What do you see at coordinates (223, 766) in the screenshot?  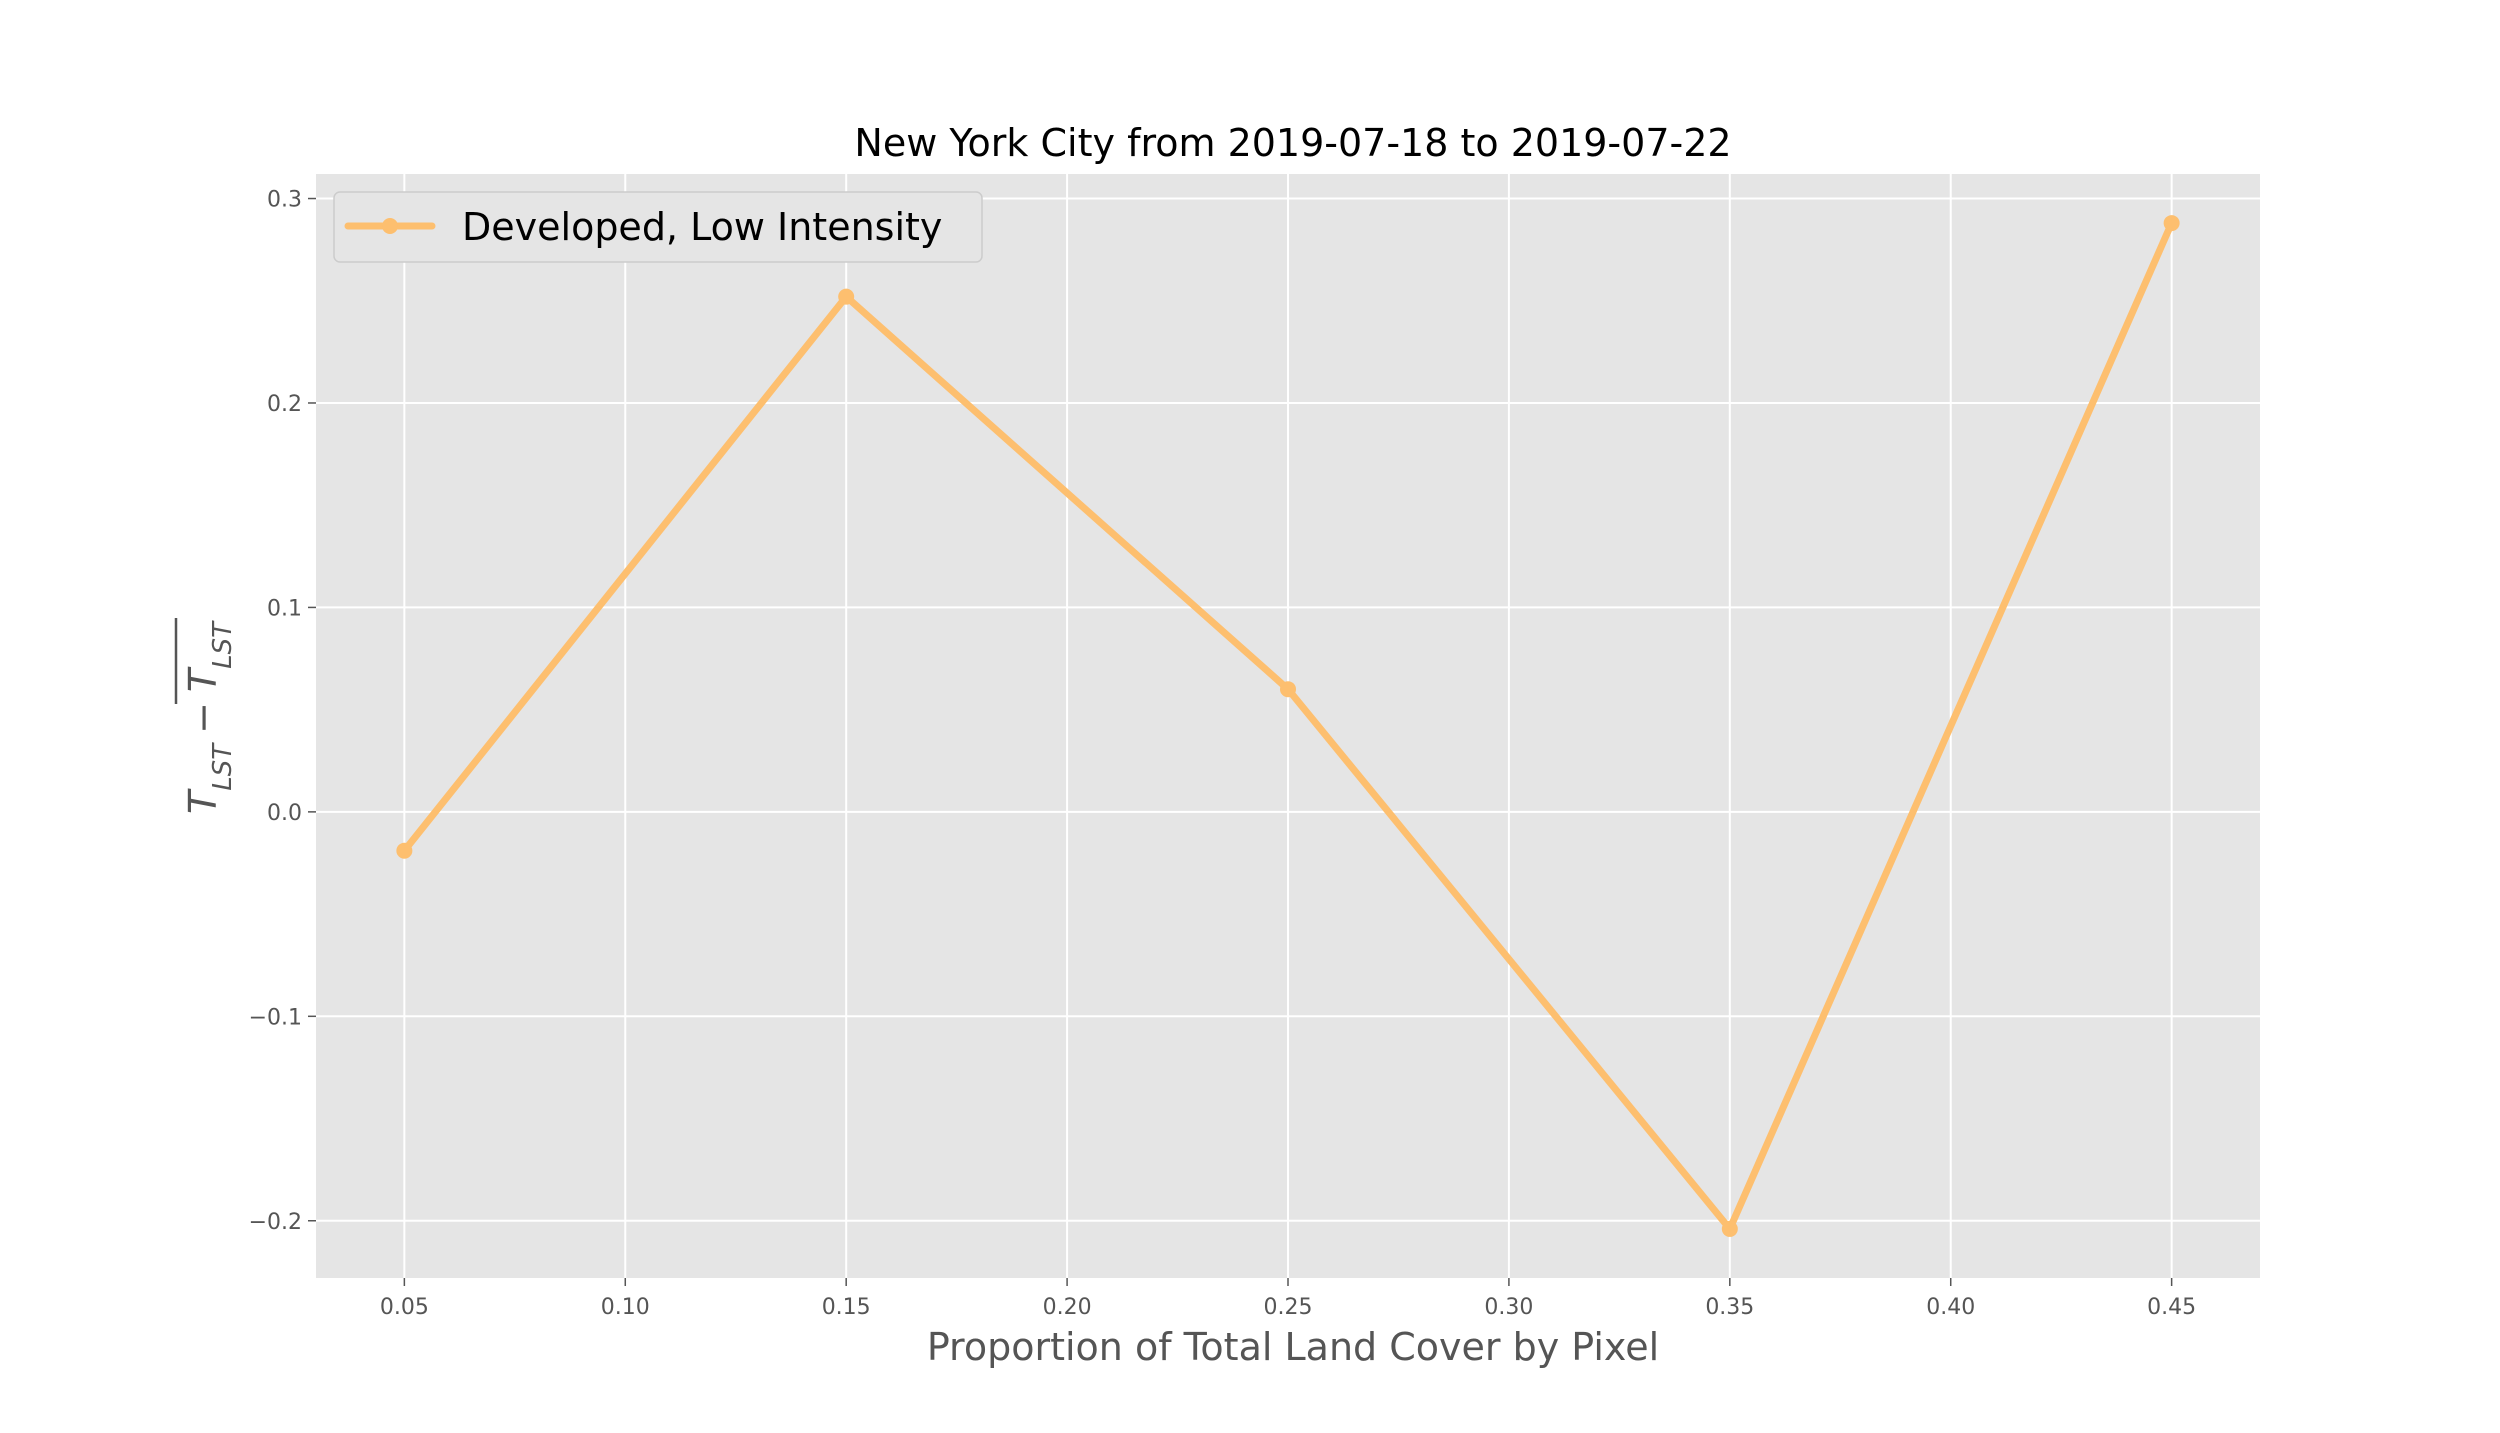 I see `y-label-sub1: LST` at bounding box center [223, 766].